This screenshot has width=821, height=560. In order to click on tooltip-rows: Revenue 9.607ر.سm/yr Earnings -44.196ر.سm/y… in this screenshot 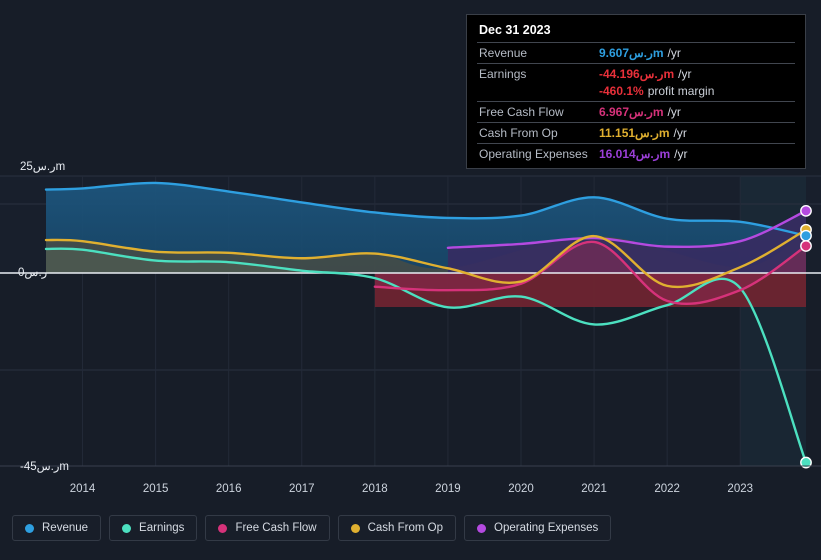, I will do `click(636, 103)`.